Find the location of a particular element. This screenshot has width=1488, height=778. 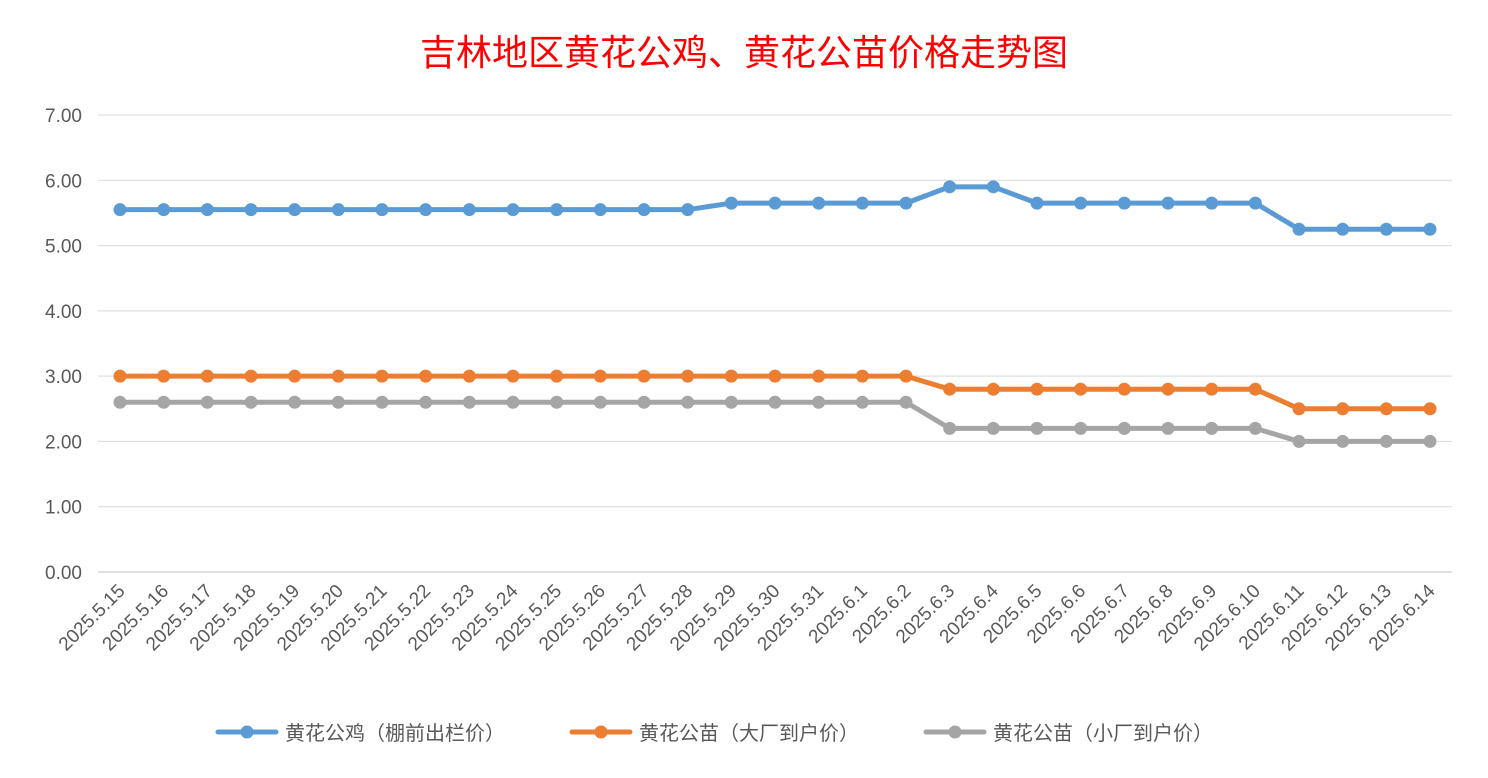

legend-item-1: 黄花公鸡（棚前出栏价） is located at coordinates (360, 733).